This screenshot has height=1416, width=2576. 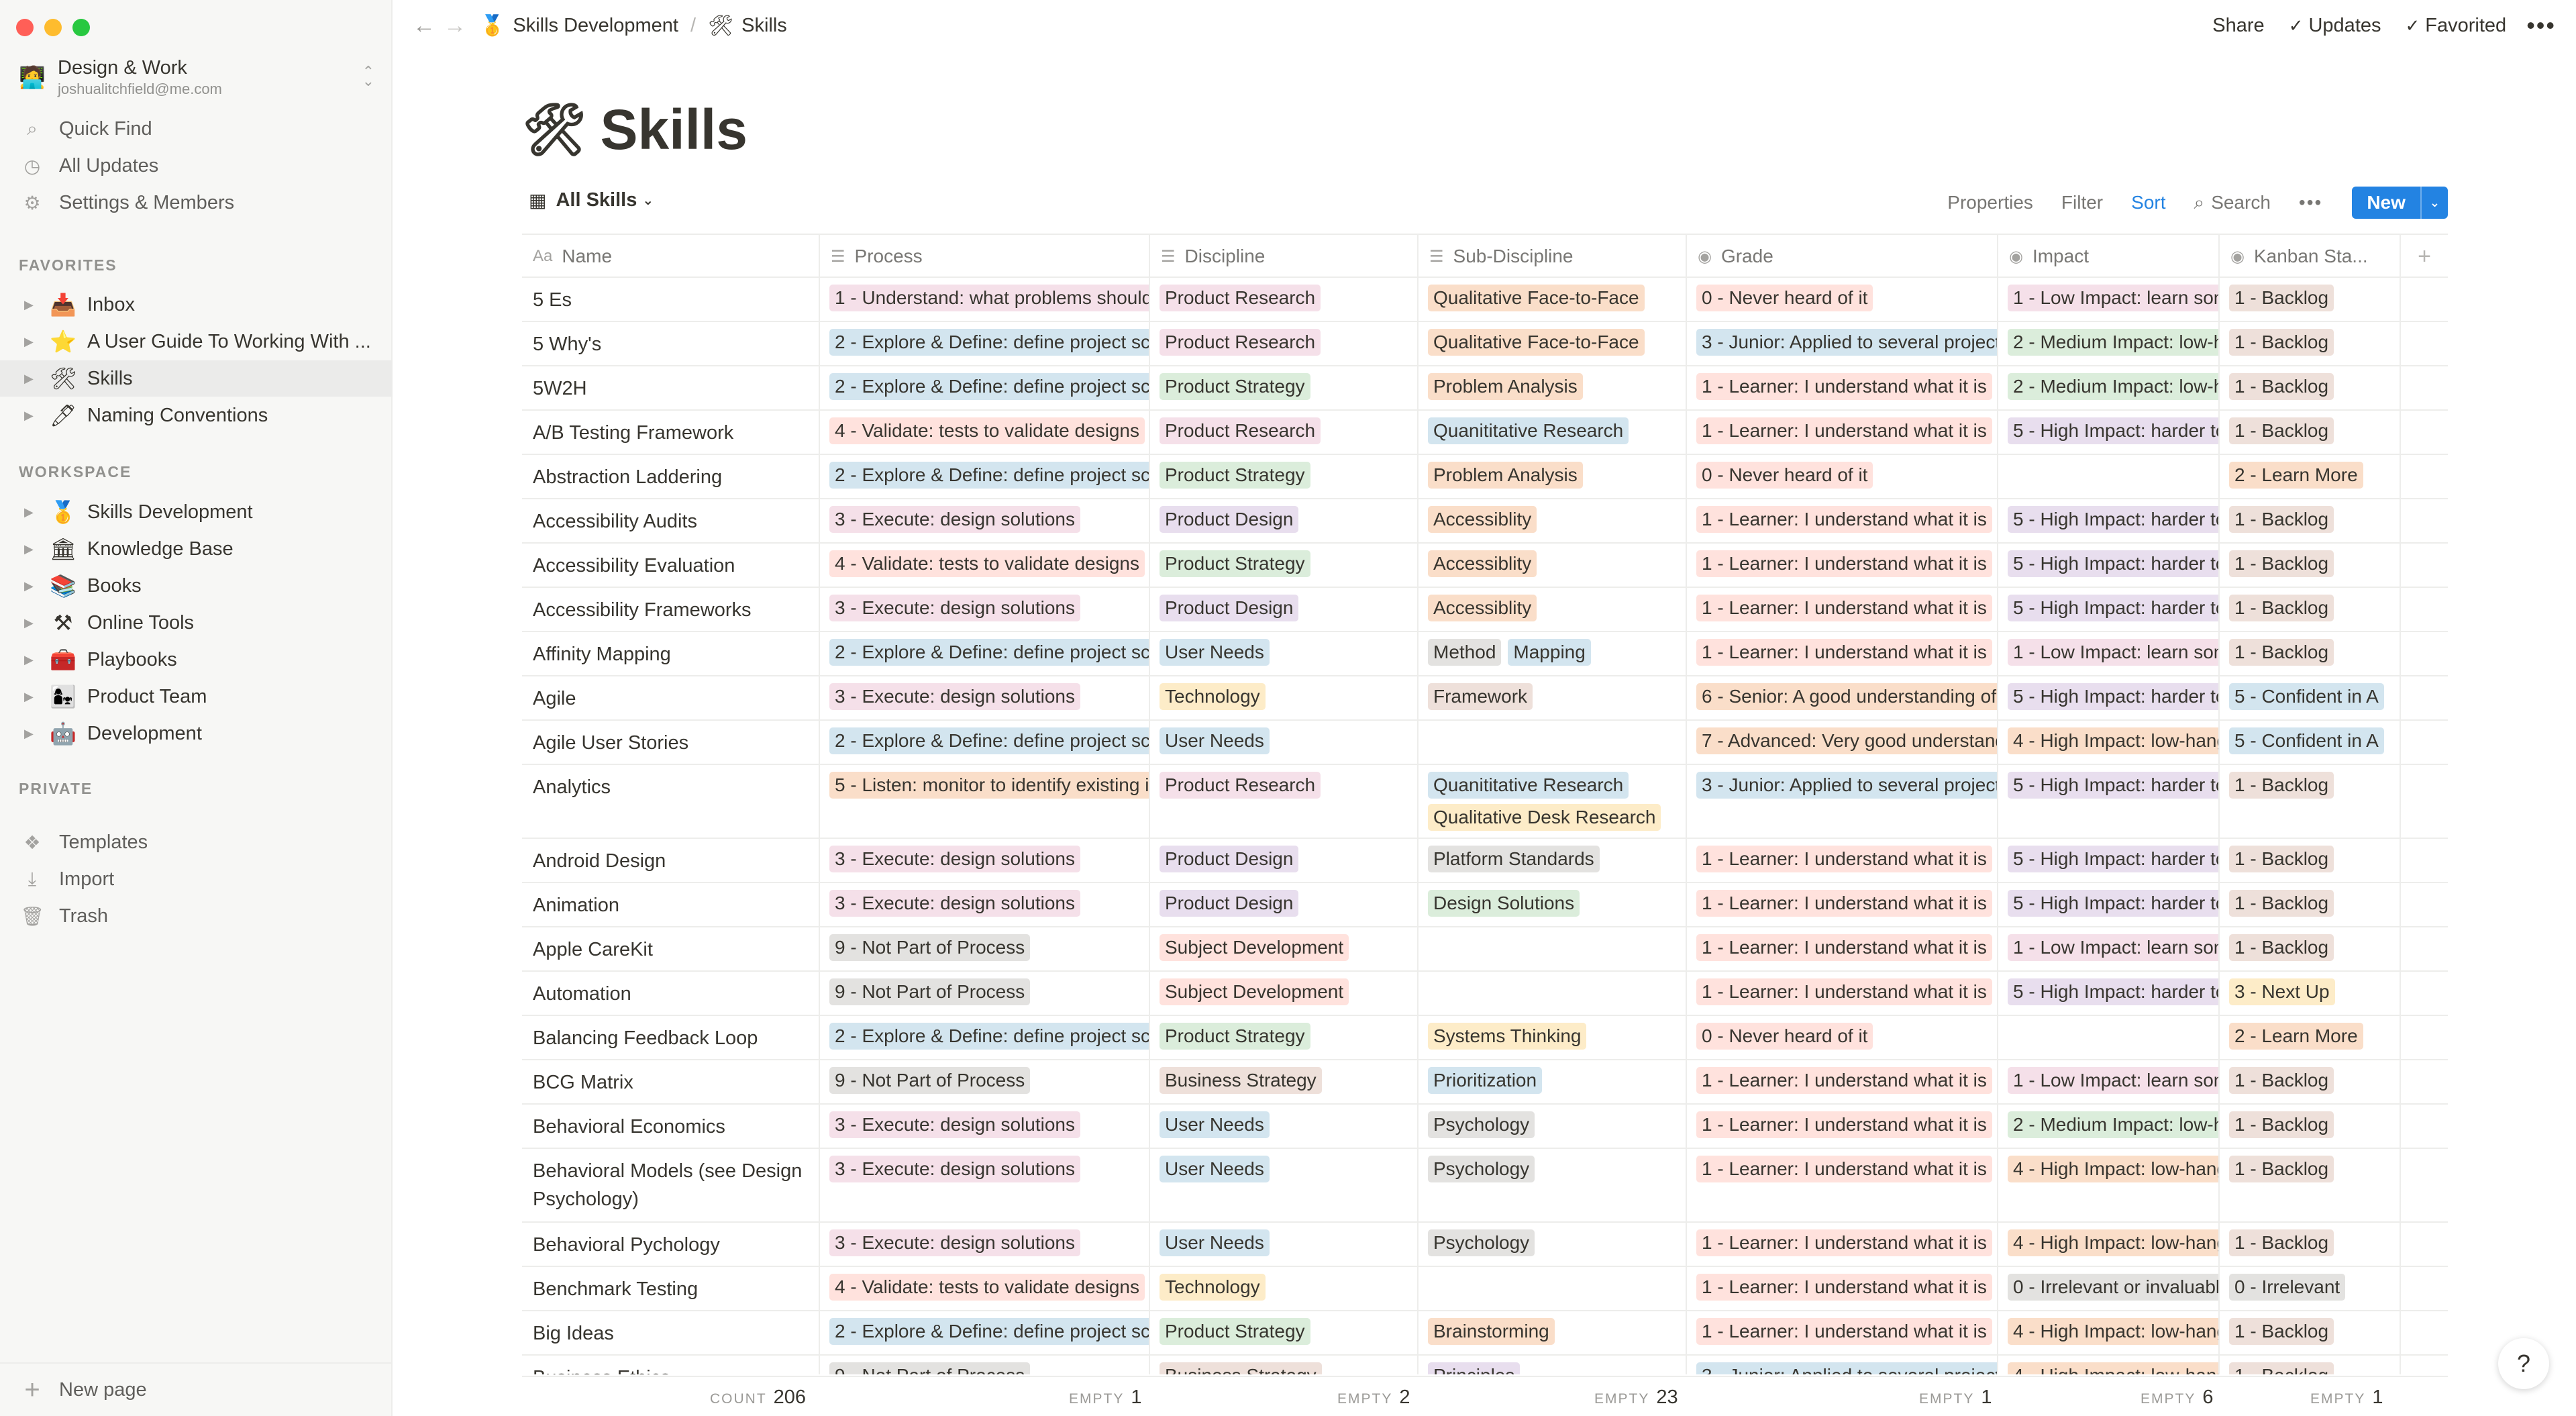 What do you see at coordinates (200, 842) in the screenshot?
I see `sidebar-templates: ❖ Templates` at bounding box center [200, 842].